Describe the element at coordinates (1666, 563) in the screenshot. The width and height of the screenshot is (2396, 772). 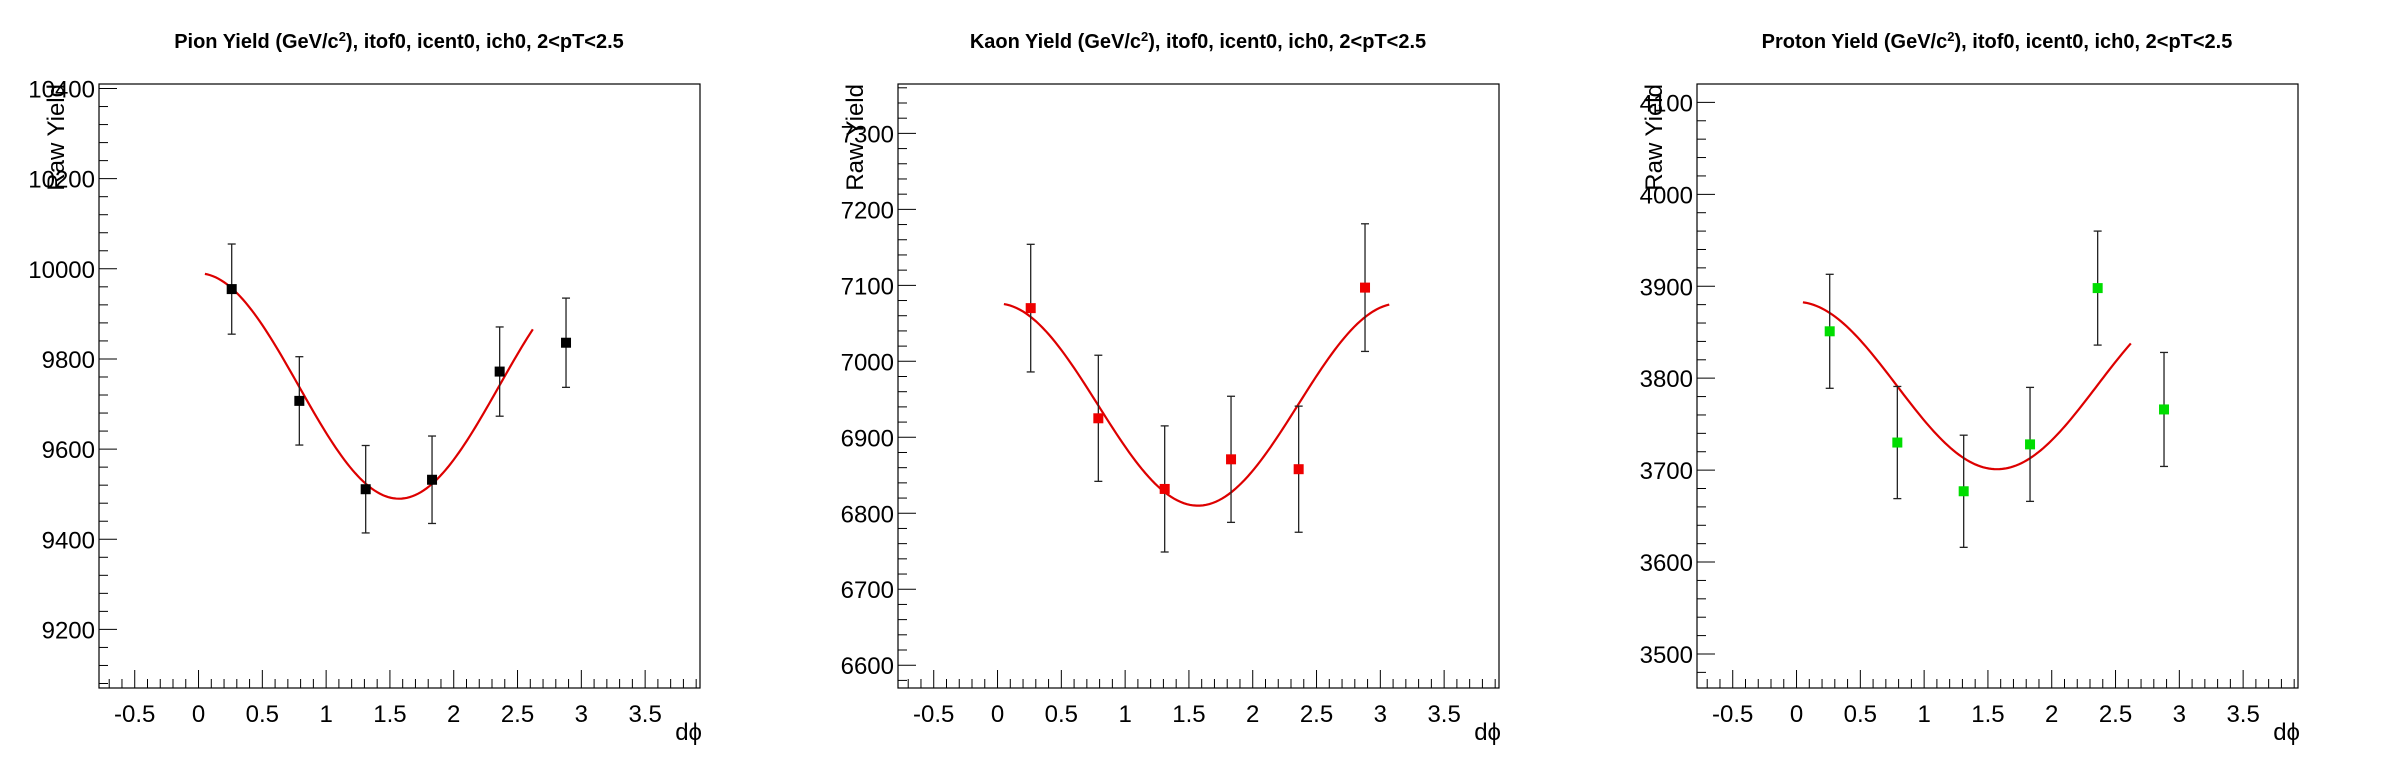
I see `y-tick-label: 3600` at that location.